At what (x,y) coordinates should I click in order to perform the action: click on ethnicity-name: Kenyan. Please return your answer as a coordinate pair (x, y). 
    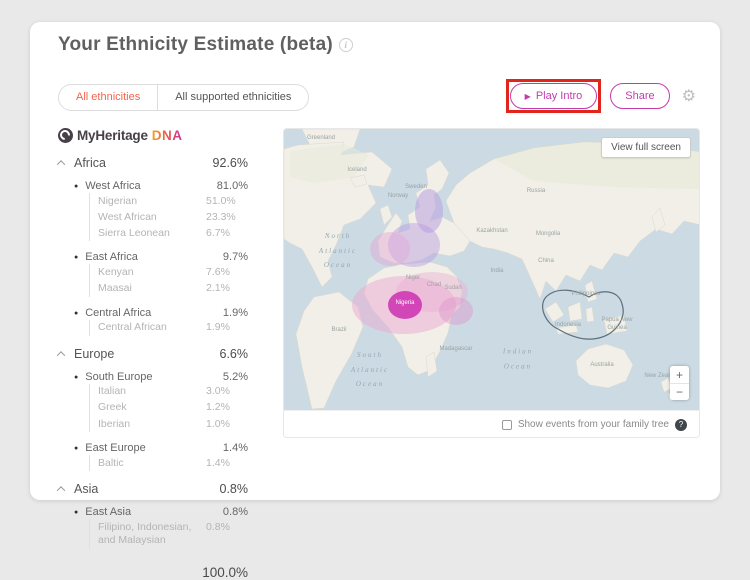
    Looking at the image, I should click on (116, 271).